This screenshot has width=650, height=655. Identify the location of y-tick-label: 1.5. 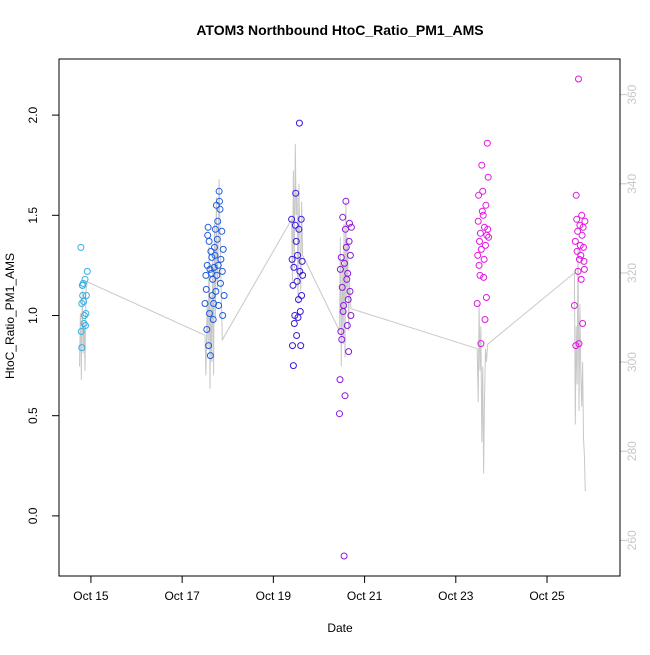
(33, 215).